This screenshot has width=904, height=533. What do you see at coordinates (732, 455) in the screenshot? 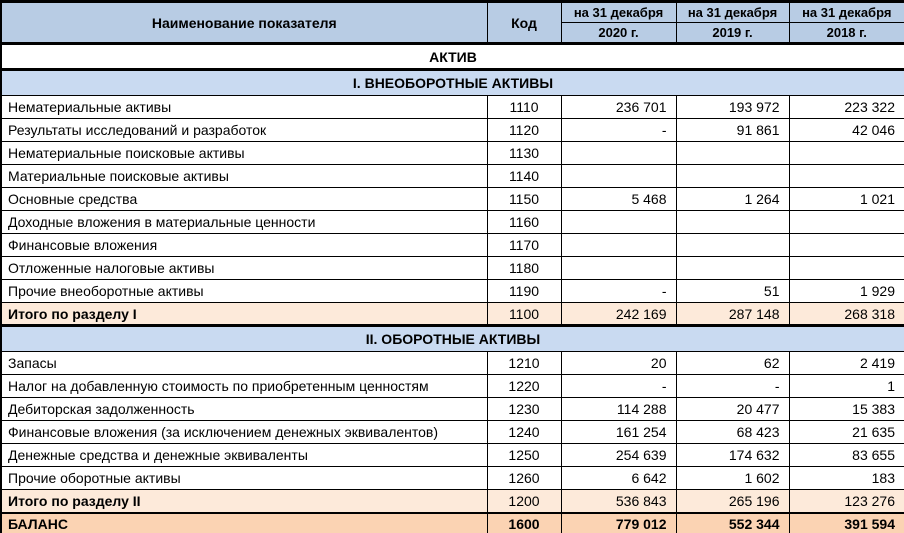
I see `row-value-2019: 174 632` at bounding box center [732, 455].